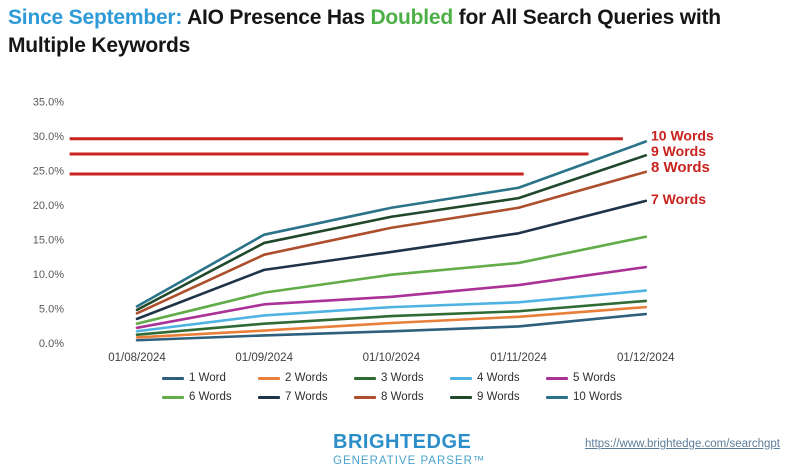 This screenshot has height=476, width=800. Describe the element at coordinates (678, 151) in the screenshot. I see `annotation-label-9-words: 9 Words` at that location.